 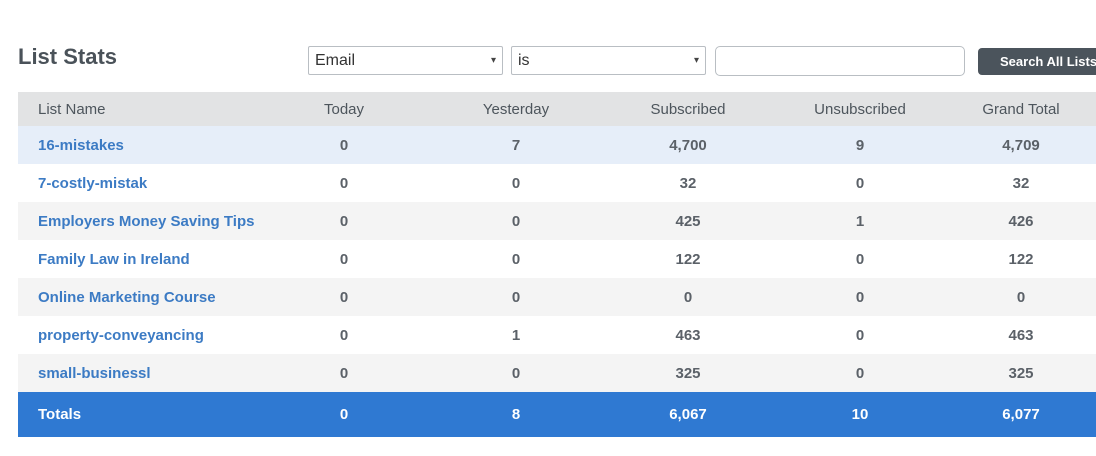 I want to click on yesterday-cell: 7, so click(x=516, y=145).